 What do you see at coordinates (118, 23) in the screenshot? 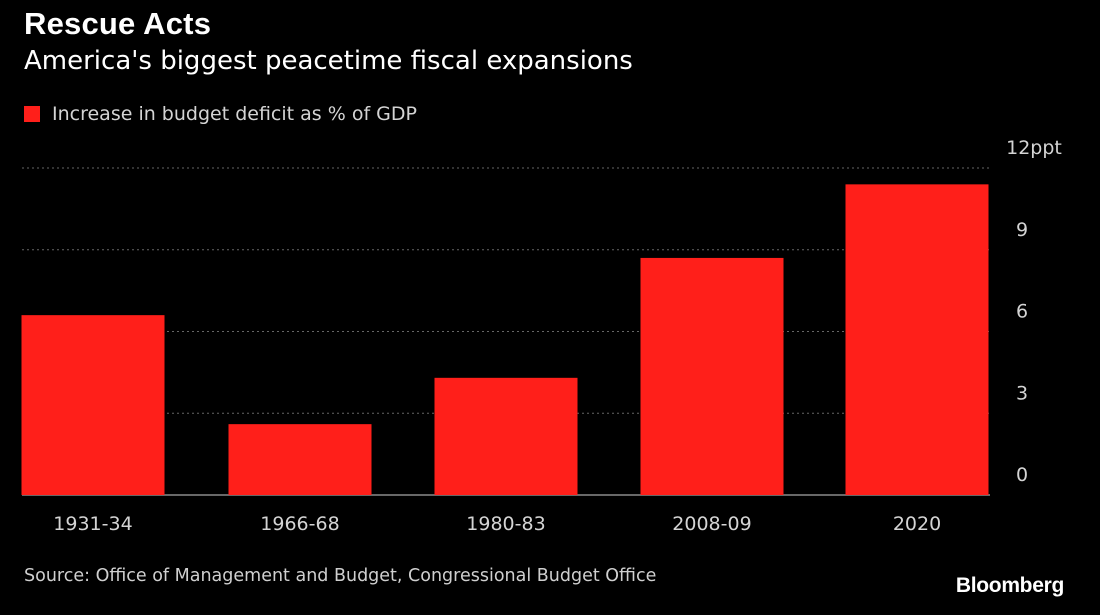
I see `chart-title: Rescue Acts` at bounding box center [118, 23].